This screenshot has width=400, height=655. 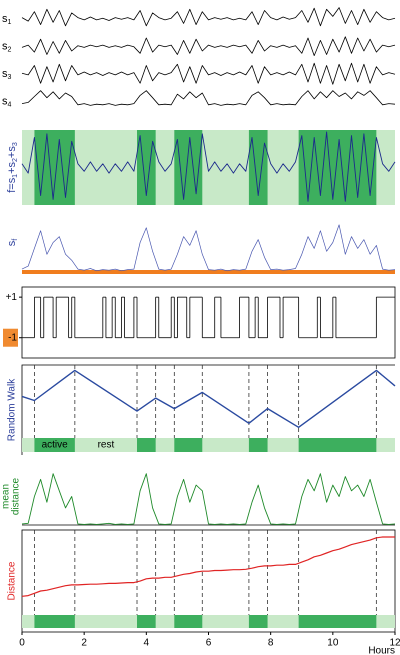 I want to click on y-axis-label: Random Walk, so click(x=12, y=409).